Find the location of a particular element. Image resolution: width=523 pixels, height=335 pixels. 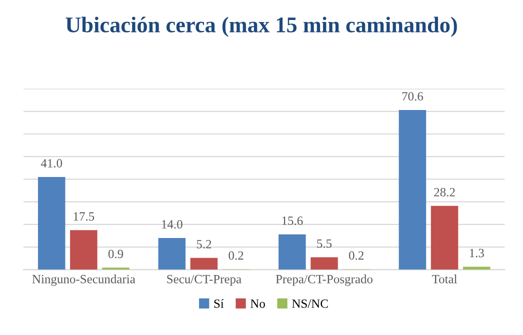

legend-label: NS/NC is located at coordinates (310, 303).